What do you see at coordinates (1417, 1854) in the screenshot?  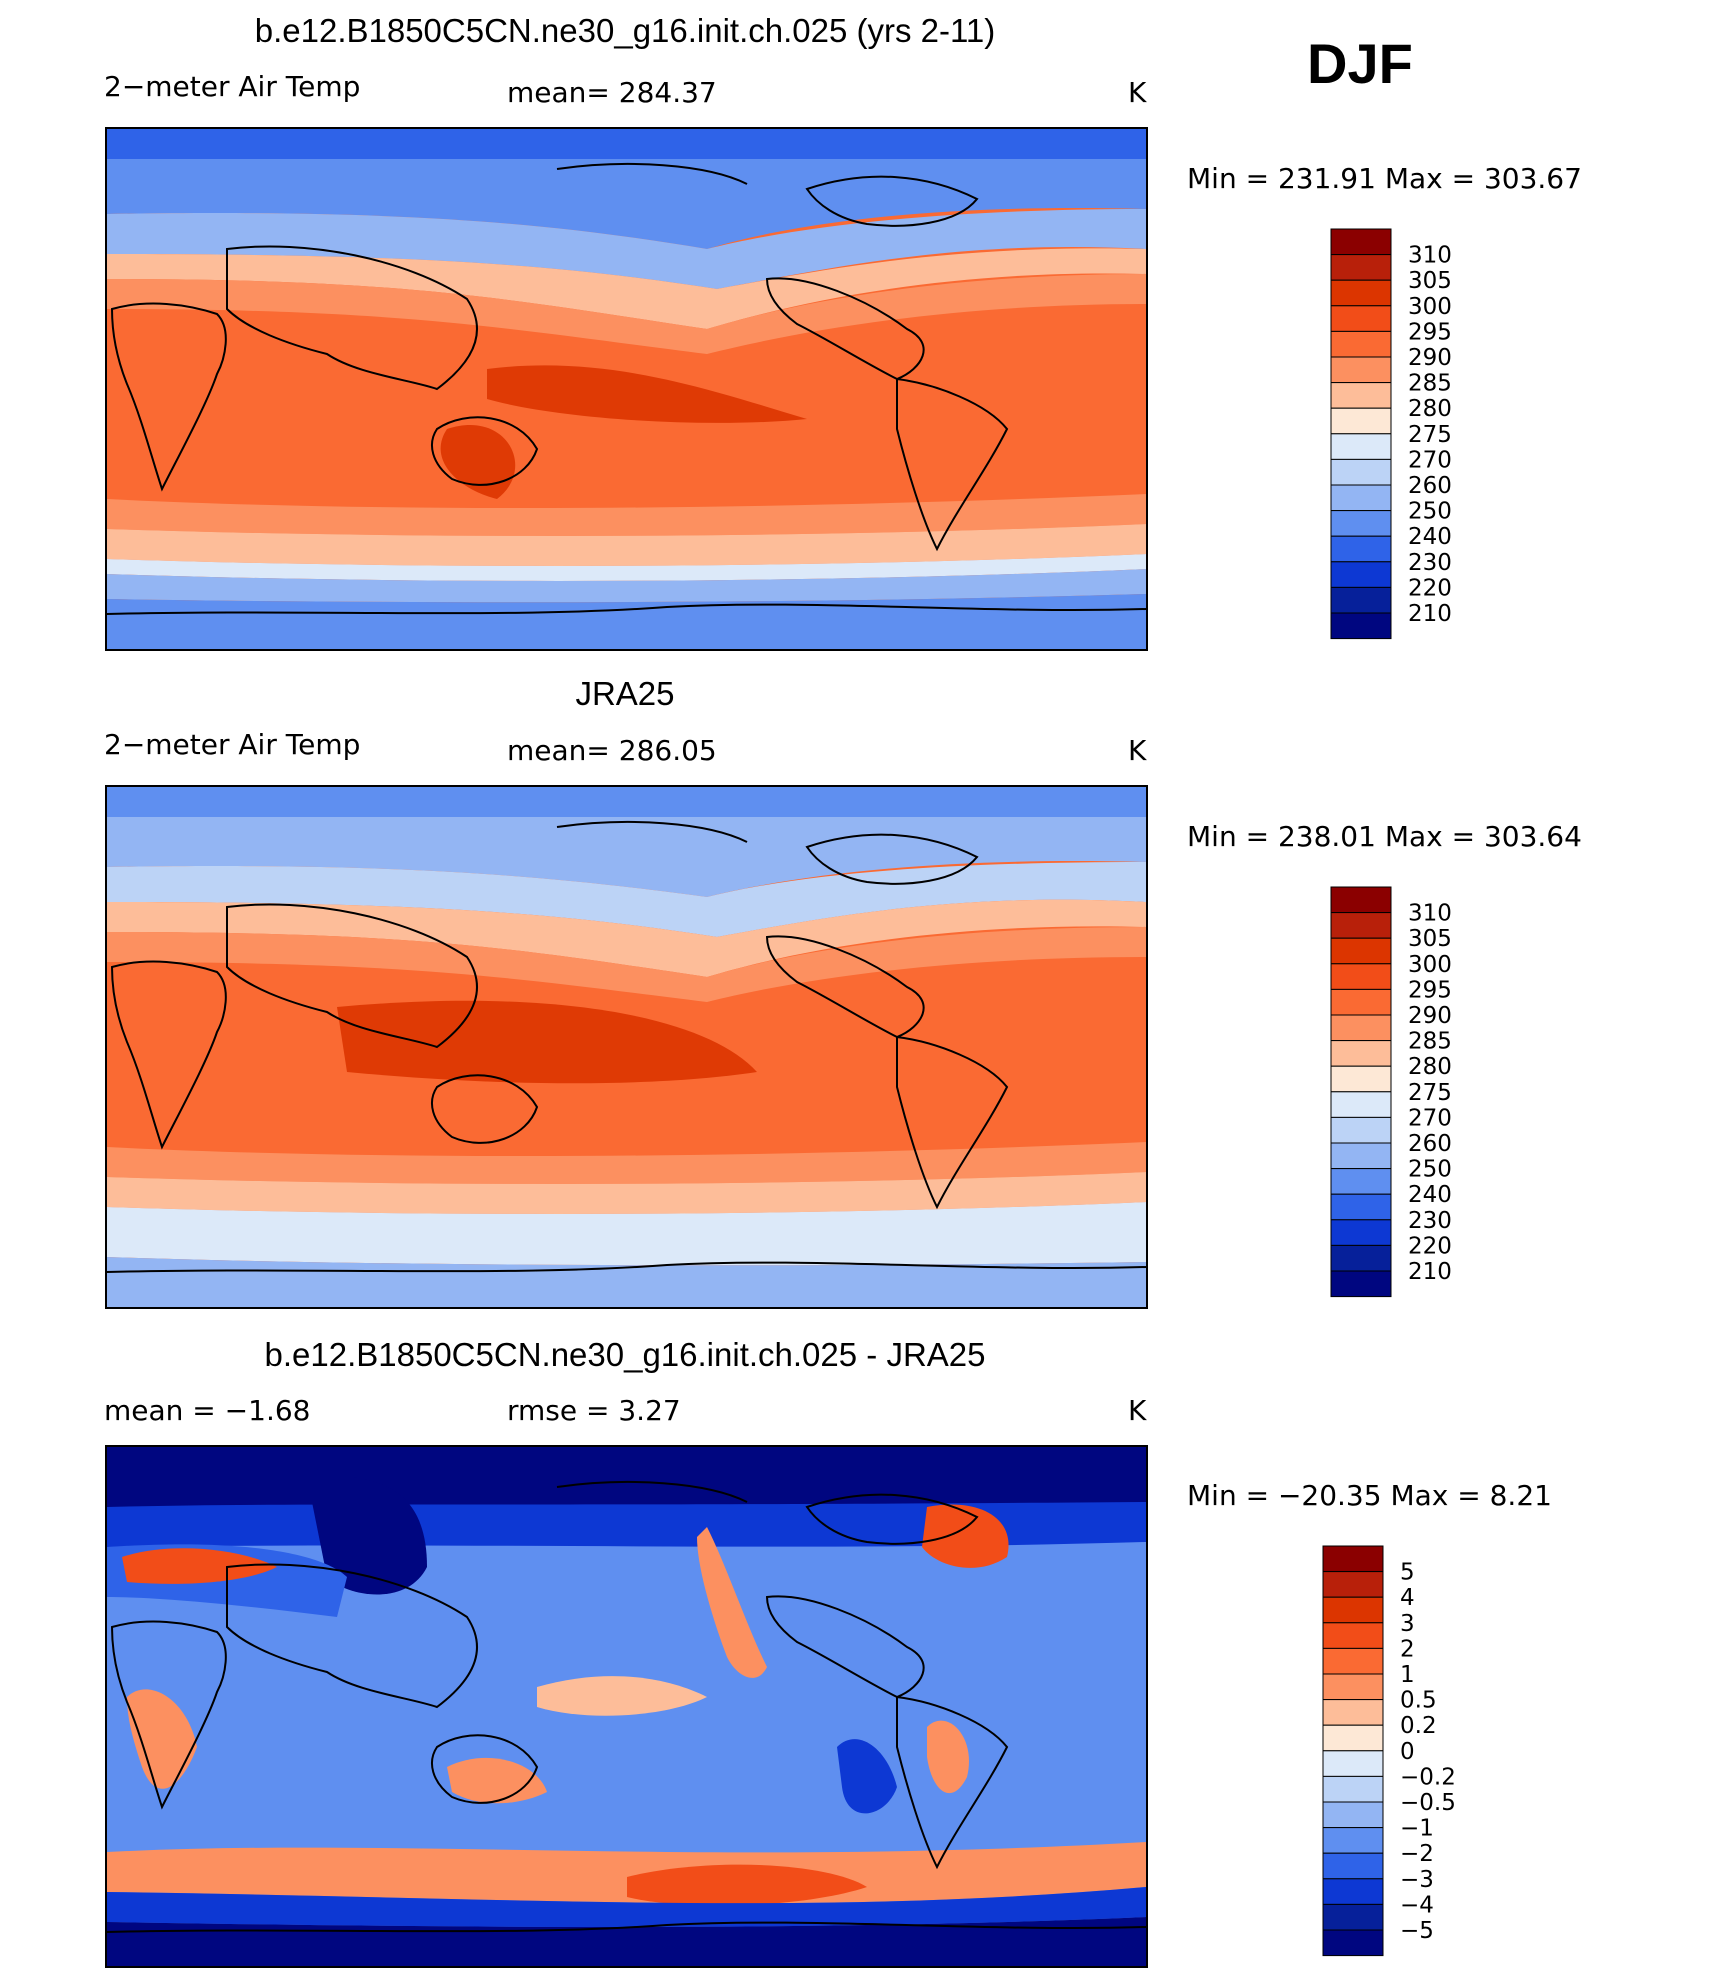 I see `colorbar-tick-label: −2` at bounding box center [1417, 1854].